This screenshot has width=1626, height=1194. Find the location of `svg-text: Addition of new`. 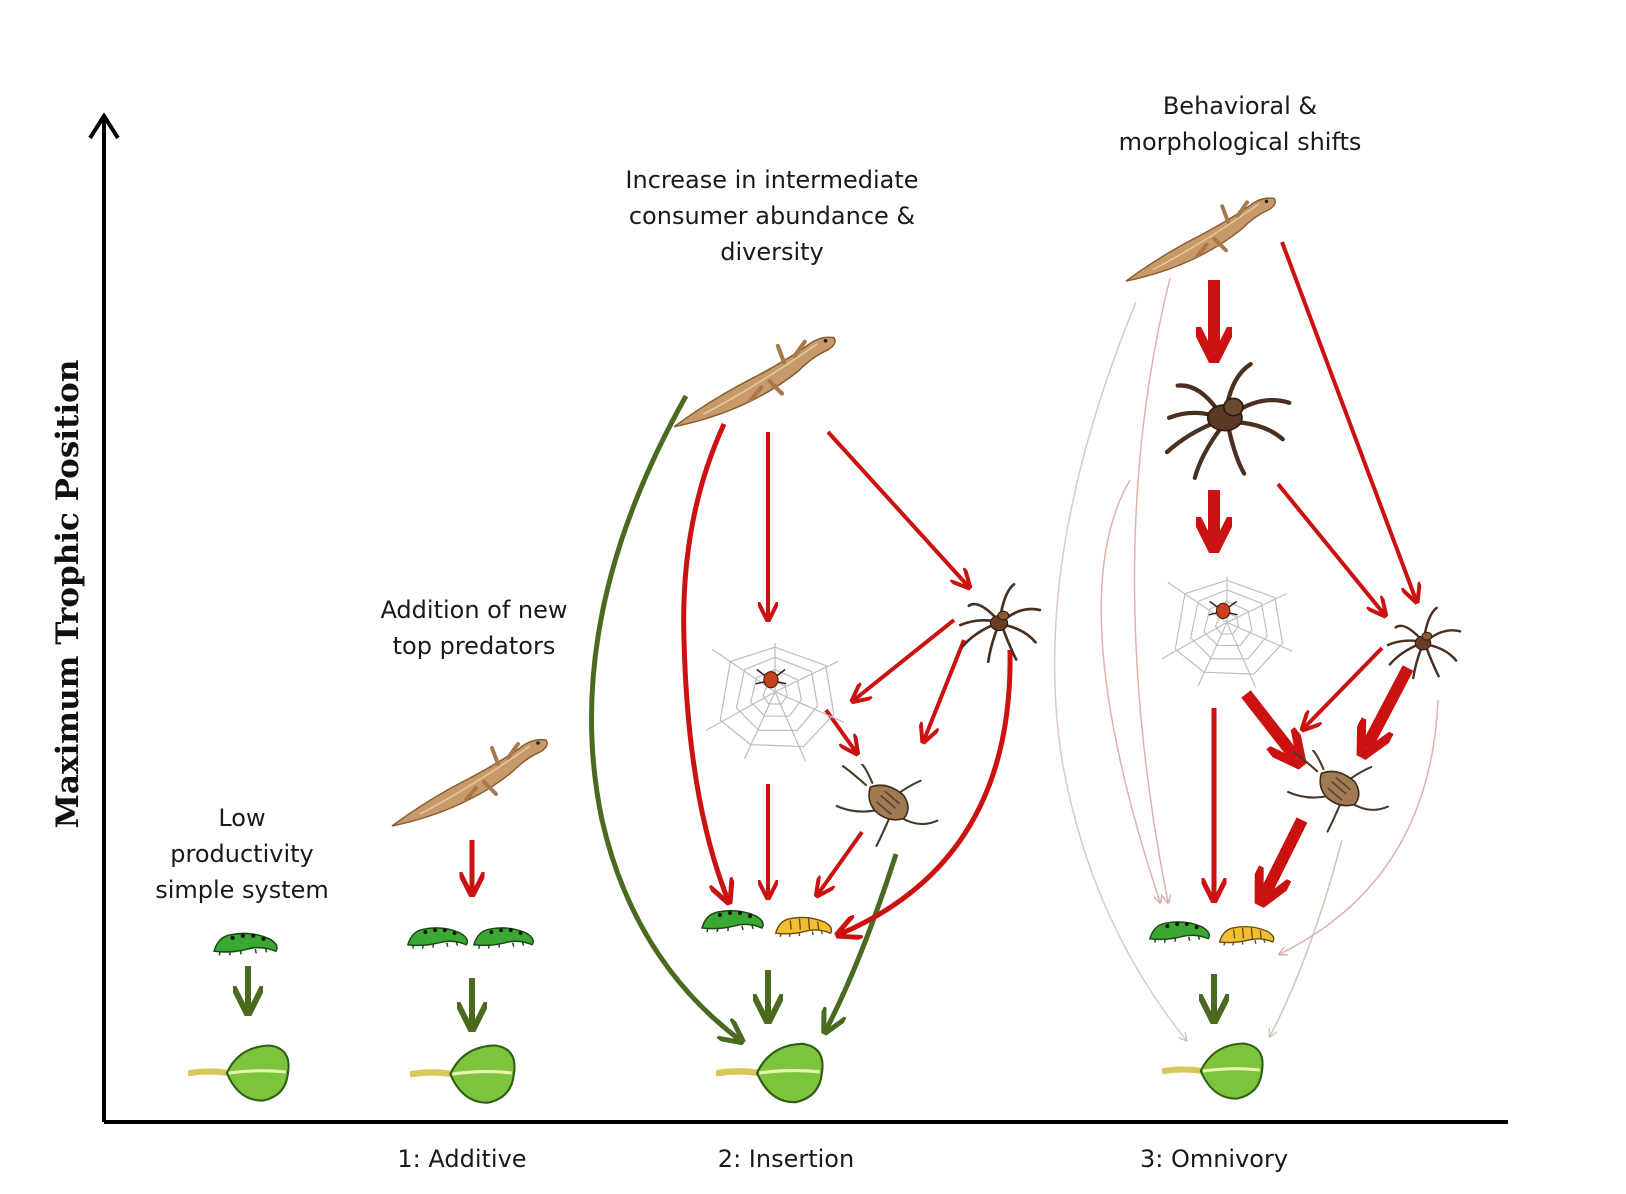

svg-text: Addition of new is located at coordinates (473, 610).